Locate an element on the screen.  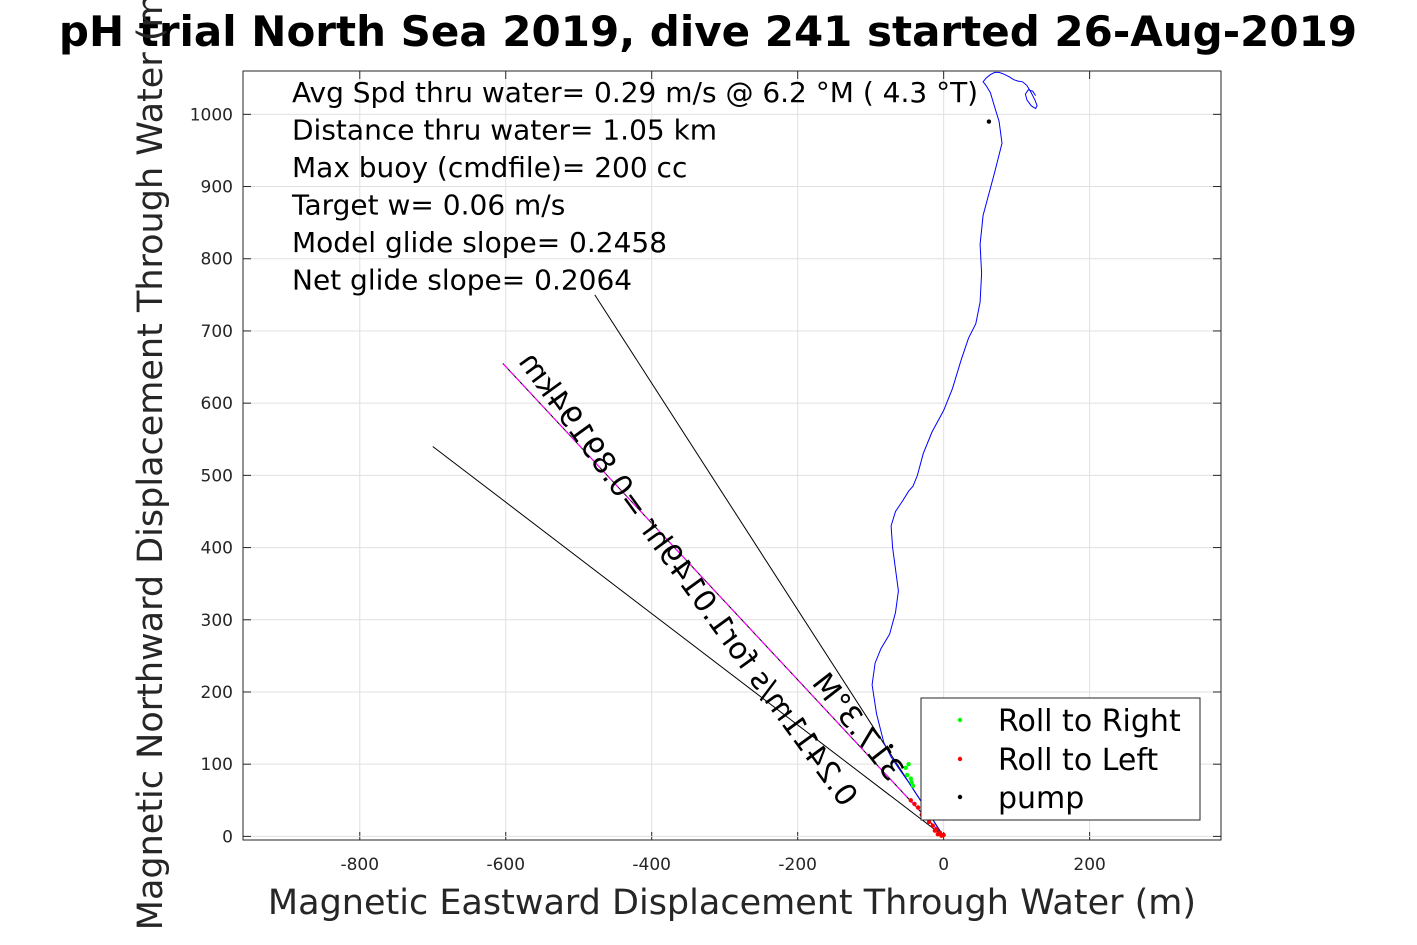
y-tick-label: 900 is located at coordinates (217, 188).